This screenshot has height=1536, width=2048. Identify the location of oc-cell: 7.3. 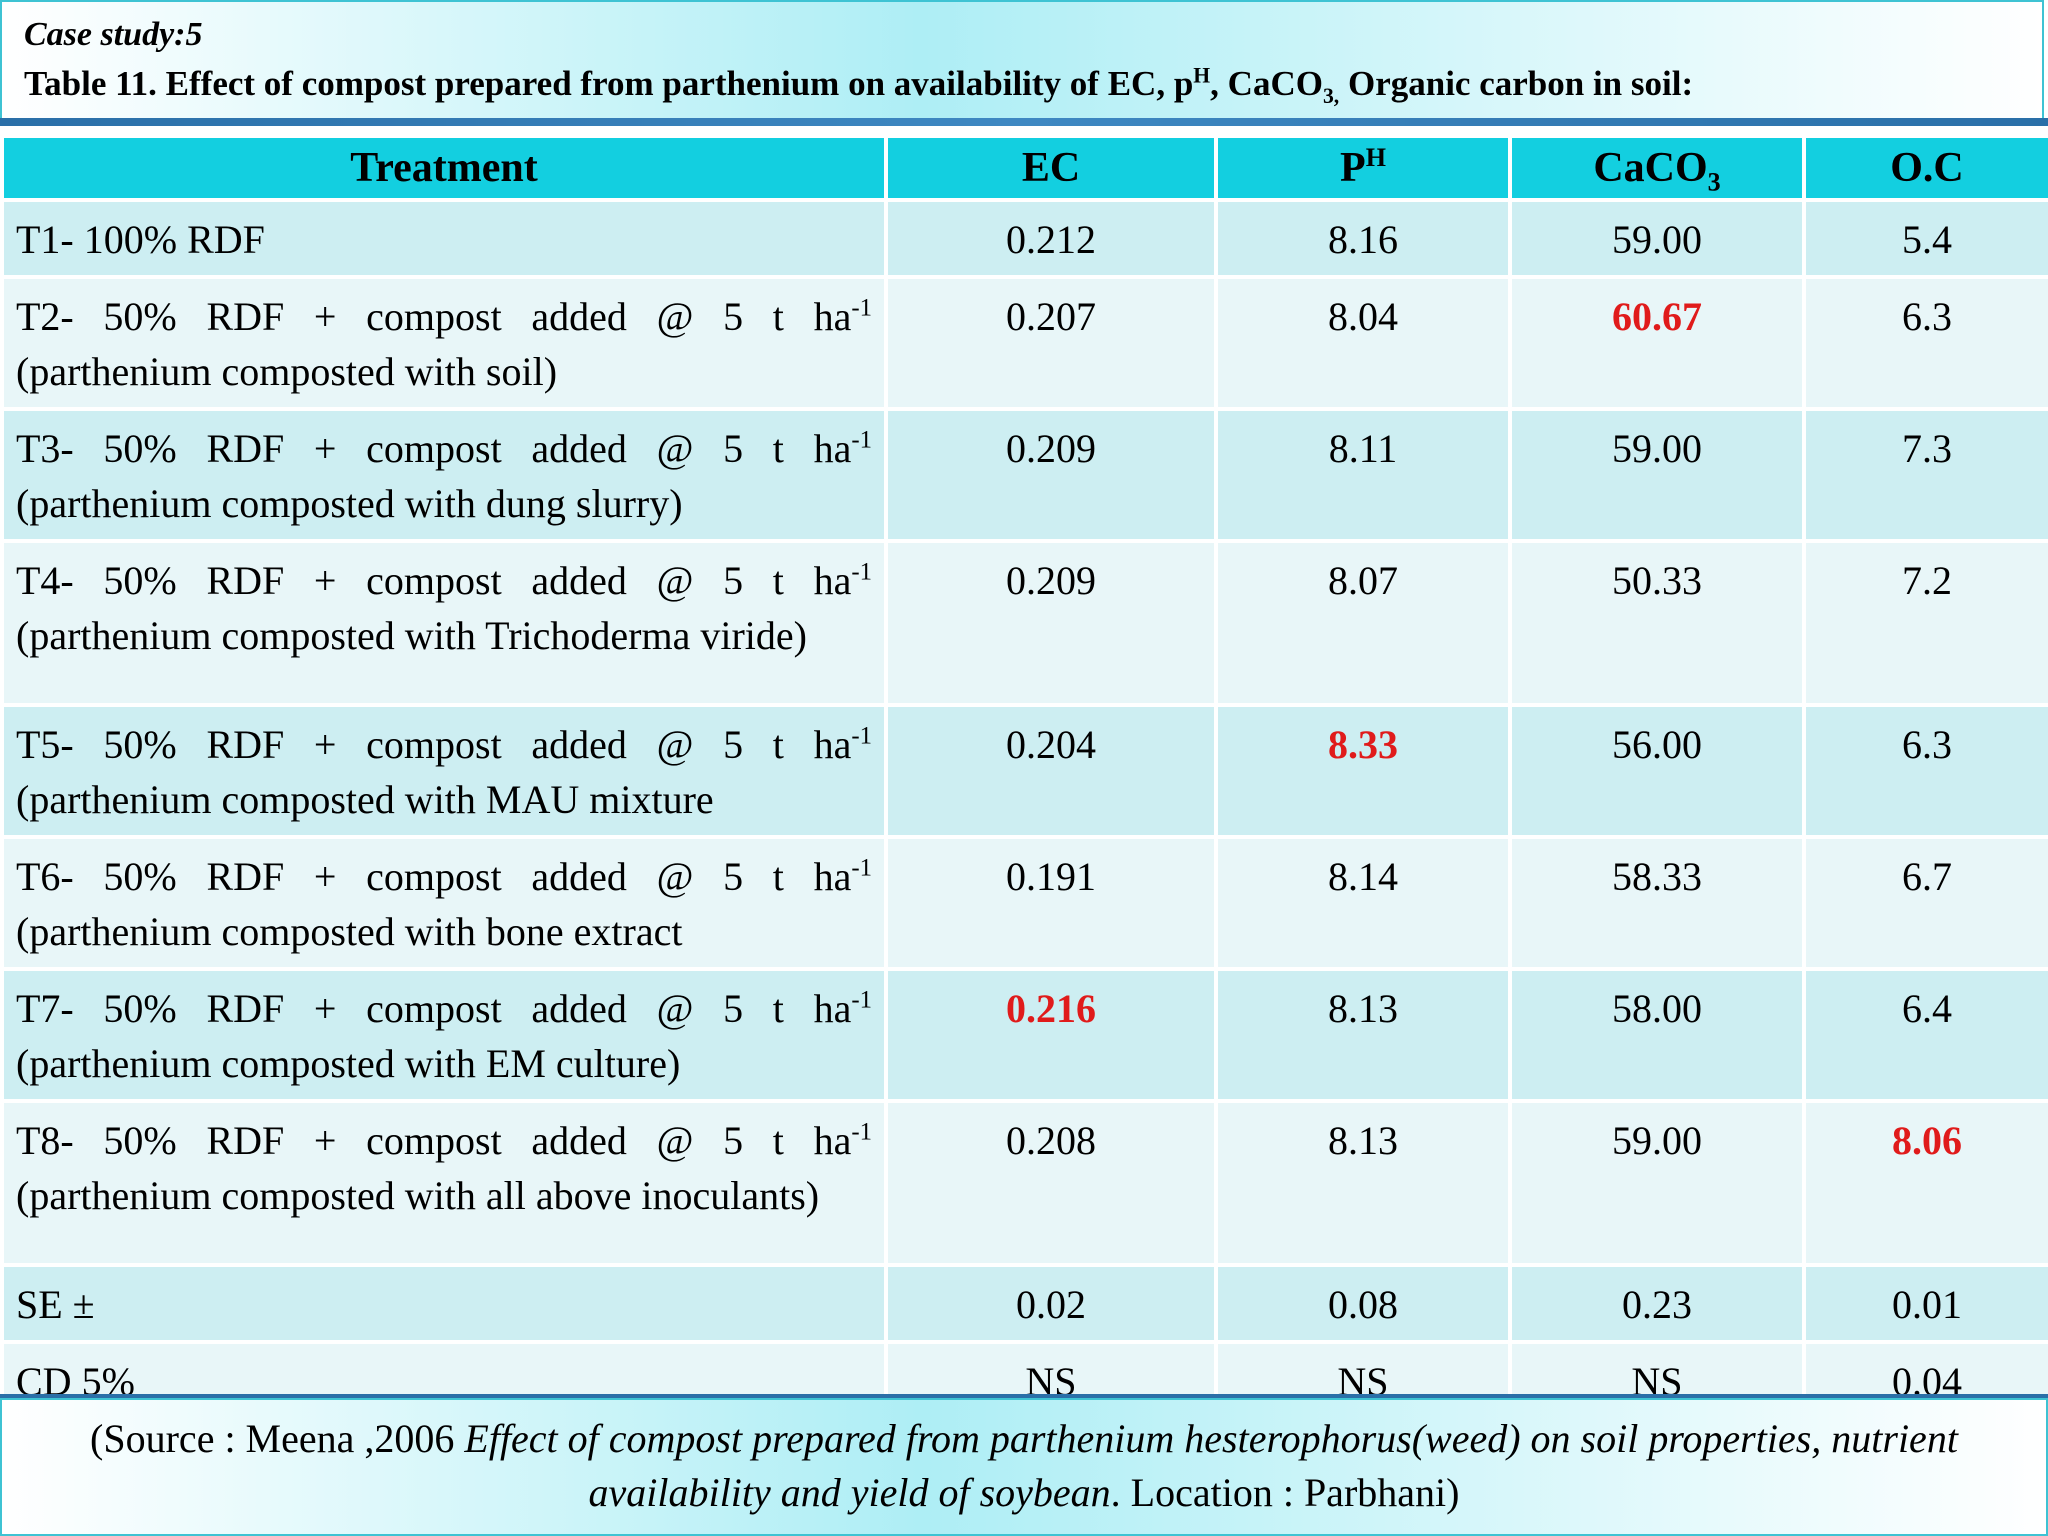
(1927, 475).